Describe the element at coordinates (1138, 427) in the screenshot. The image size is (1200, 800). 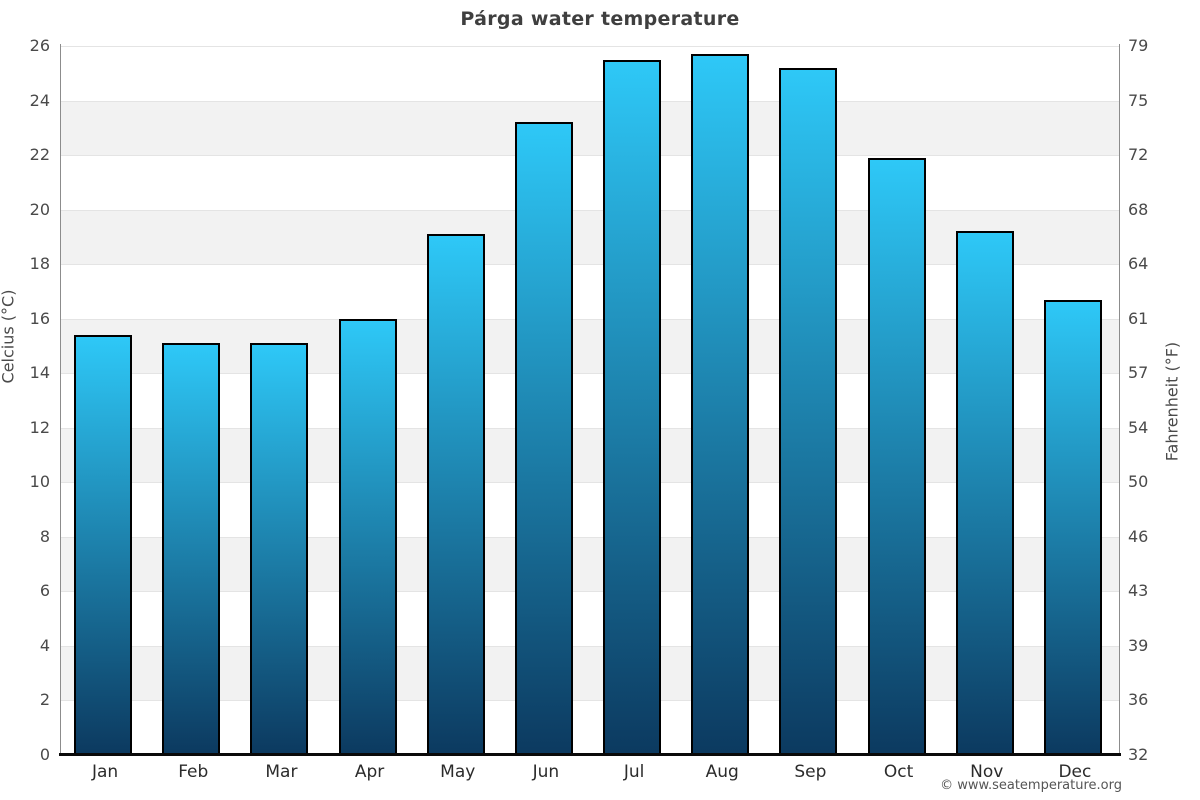
I see `ytick-fahrenheit-54: 54` at that location.